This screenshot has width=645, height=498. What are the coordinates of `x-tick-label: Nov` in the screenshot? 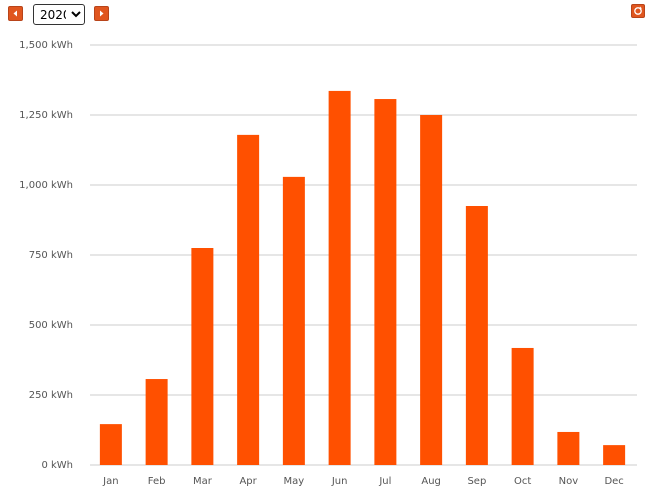 It's located at (569, 481).